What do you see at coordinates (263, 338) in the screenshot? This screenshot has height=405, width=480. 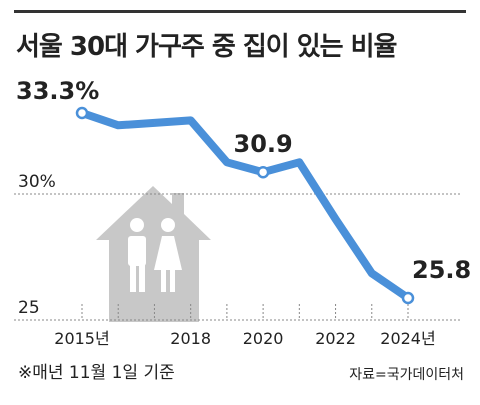 I see `x-tick-label: 2020` at bounding box center [263, 338].